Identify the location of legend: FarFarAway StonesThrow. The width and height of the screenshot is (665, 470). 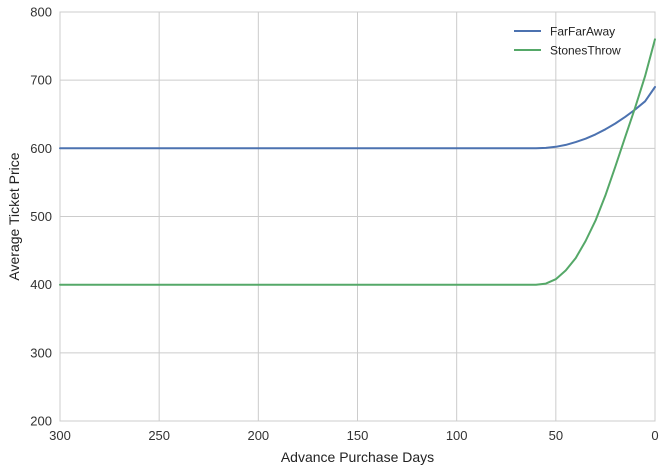
(567, 41).